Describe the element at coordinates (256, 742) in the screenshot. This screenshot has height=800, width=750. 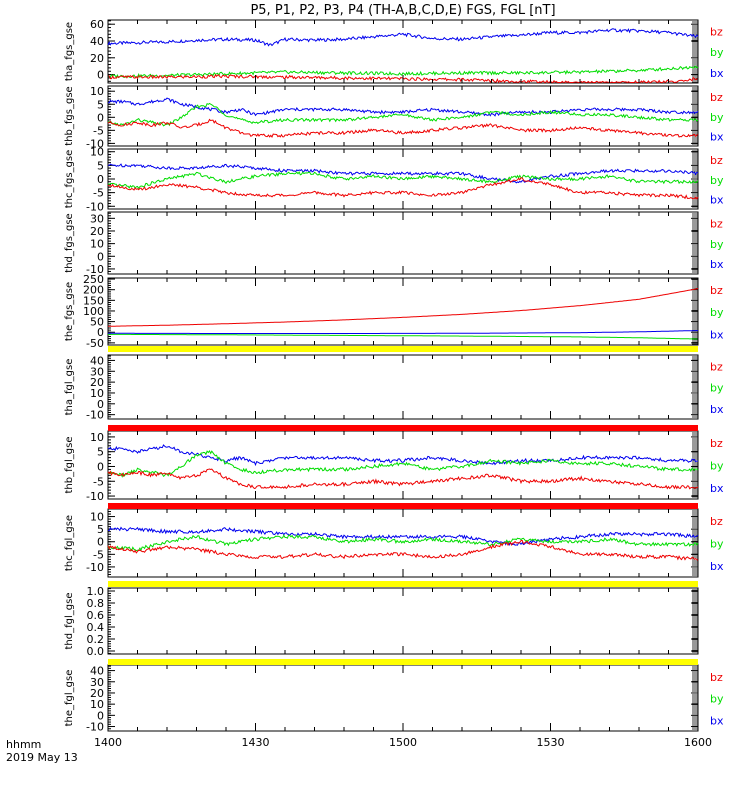
I see `time-tick-label: 1430` at that location.